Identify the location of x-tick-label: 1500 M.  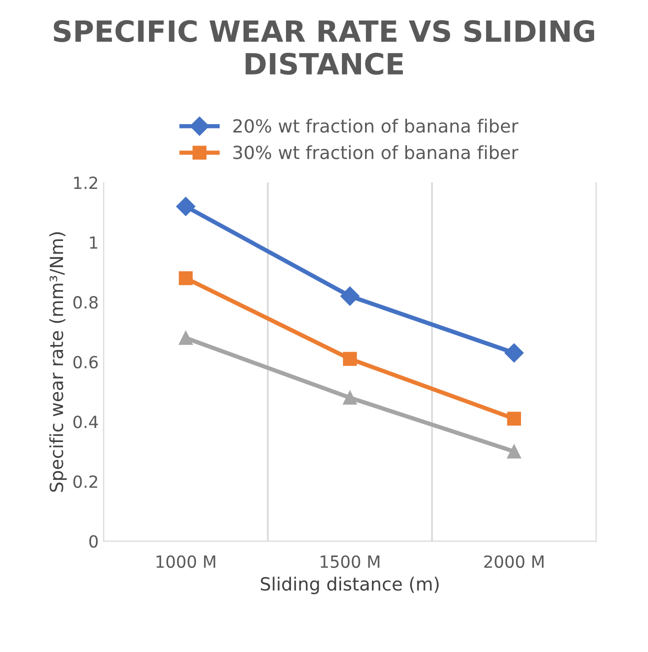
(350, 561).